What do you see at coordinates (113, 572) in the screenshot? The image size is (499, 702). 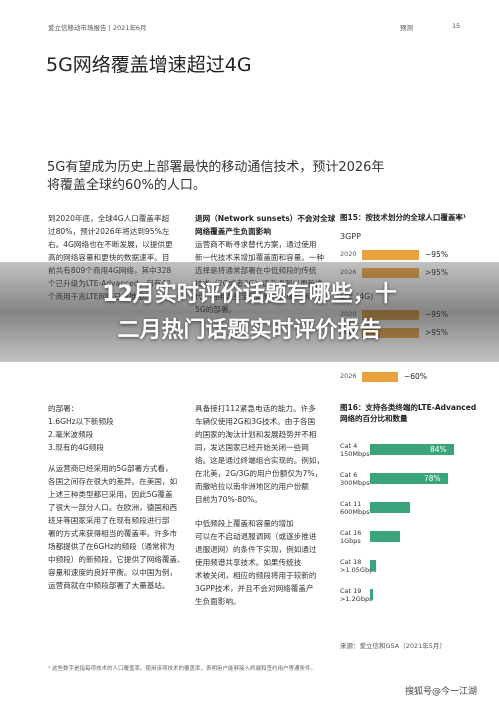 I see `paragraph: 容量和速度的良好平衡。以中国为例，` at bounding box center [113, 572].